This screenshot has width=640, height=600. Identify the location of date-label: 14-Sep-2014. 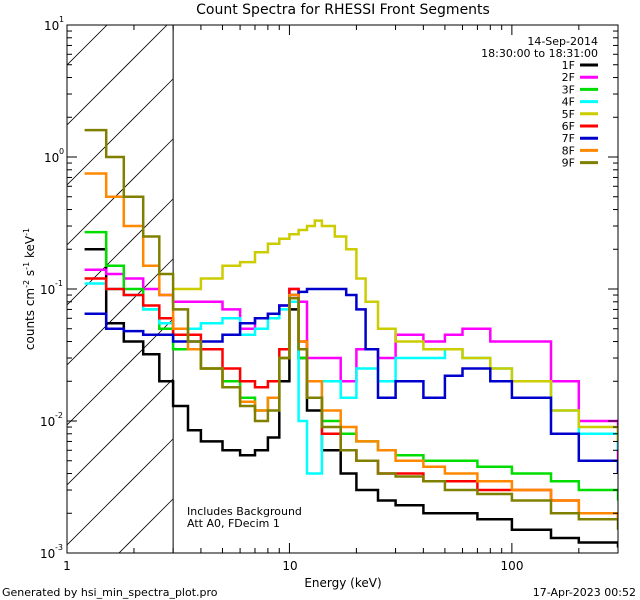
(562, 41).